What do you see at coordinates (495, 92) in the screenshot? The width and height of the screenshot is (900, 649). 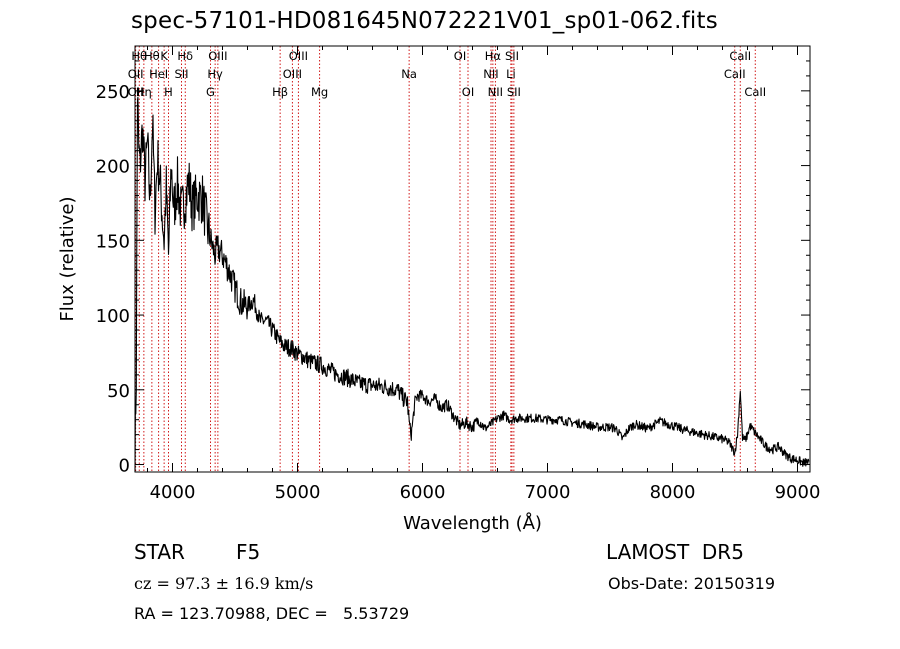 I see `line-marker-label-22: NII` at bounding box center [495, 92].